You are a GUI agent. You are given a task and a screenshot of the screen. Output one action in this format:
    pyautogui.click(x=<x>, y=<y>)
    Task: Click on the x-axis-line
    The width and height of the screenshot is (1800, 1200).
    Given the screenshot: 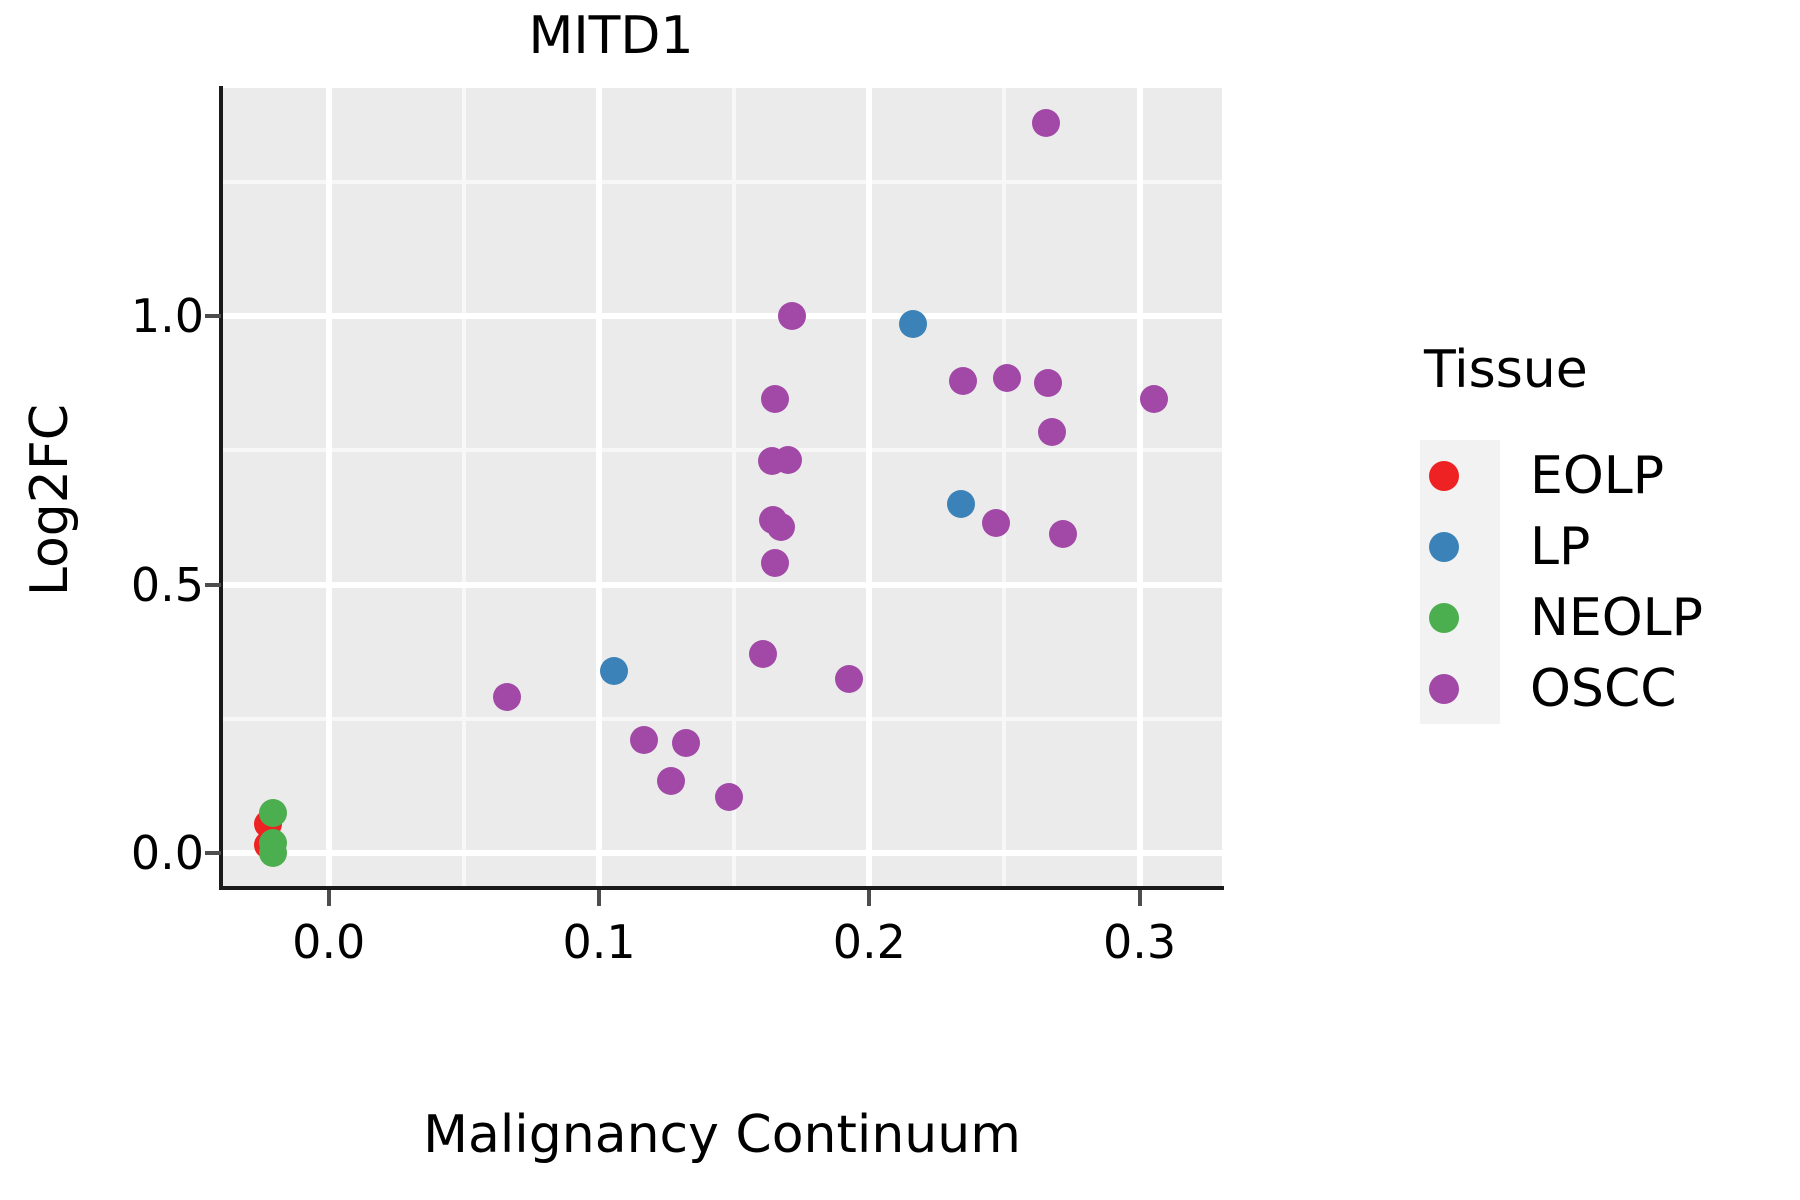 What is the action you would take?
    pyautogui.click(x=721, y=888)
    